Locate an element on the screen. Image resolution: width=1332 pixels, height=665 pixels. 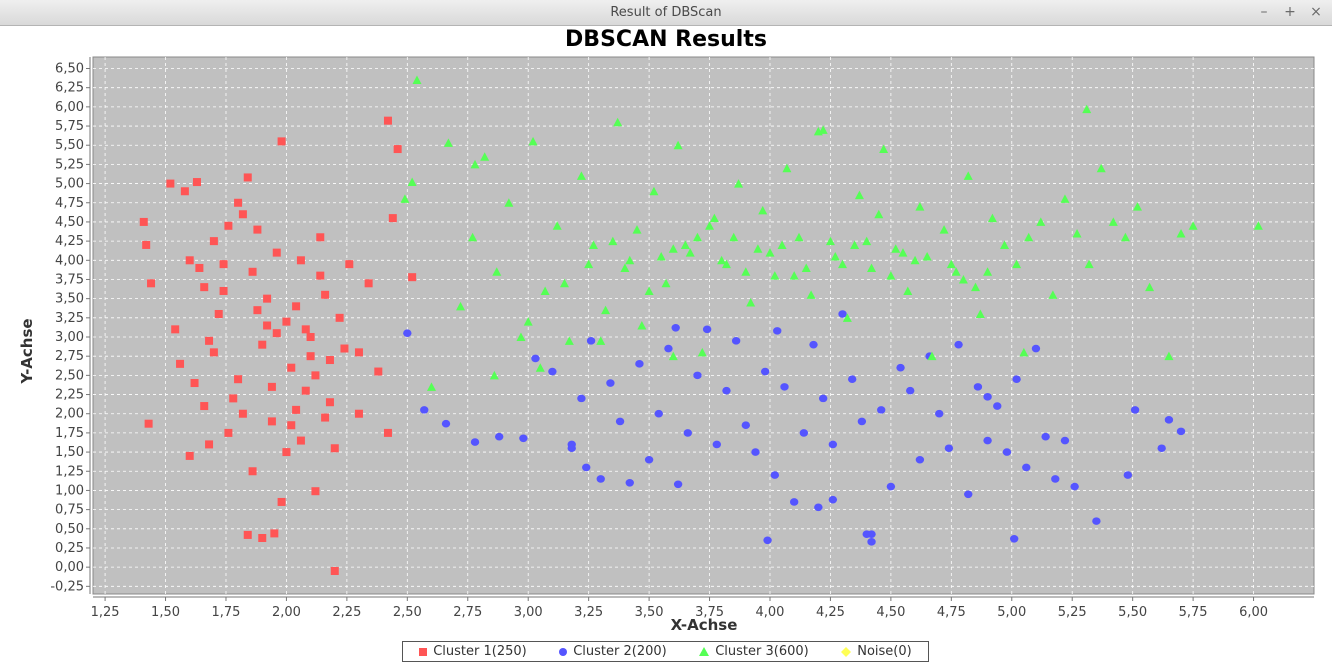
x-tick-label: 4,00 is located at coordinates (770, 612).